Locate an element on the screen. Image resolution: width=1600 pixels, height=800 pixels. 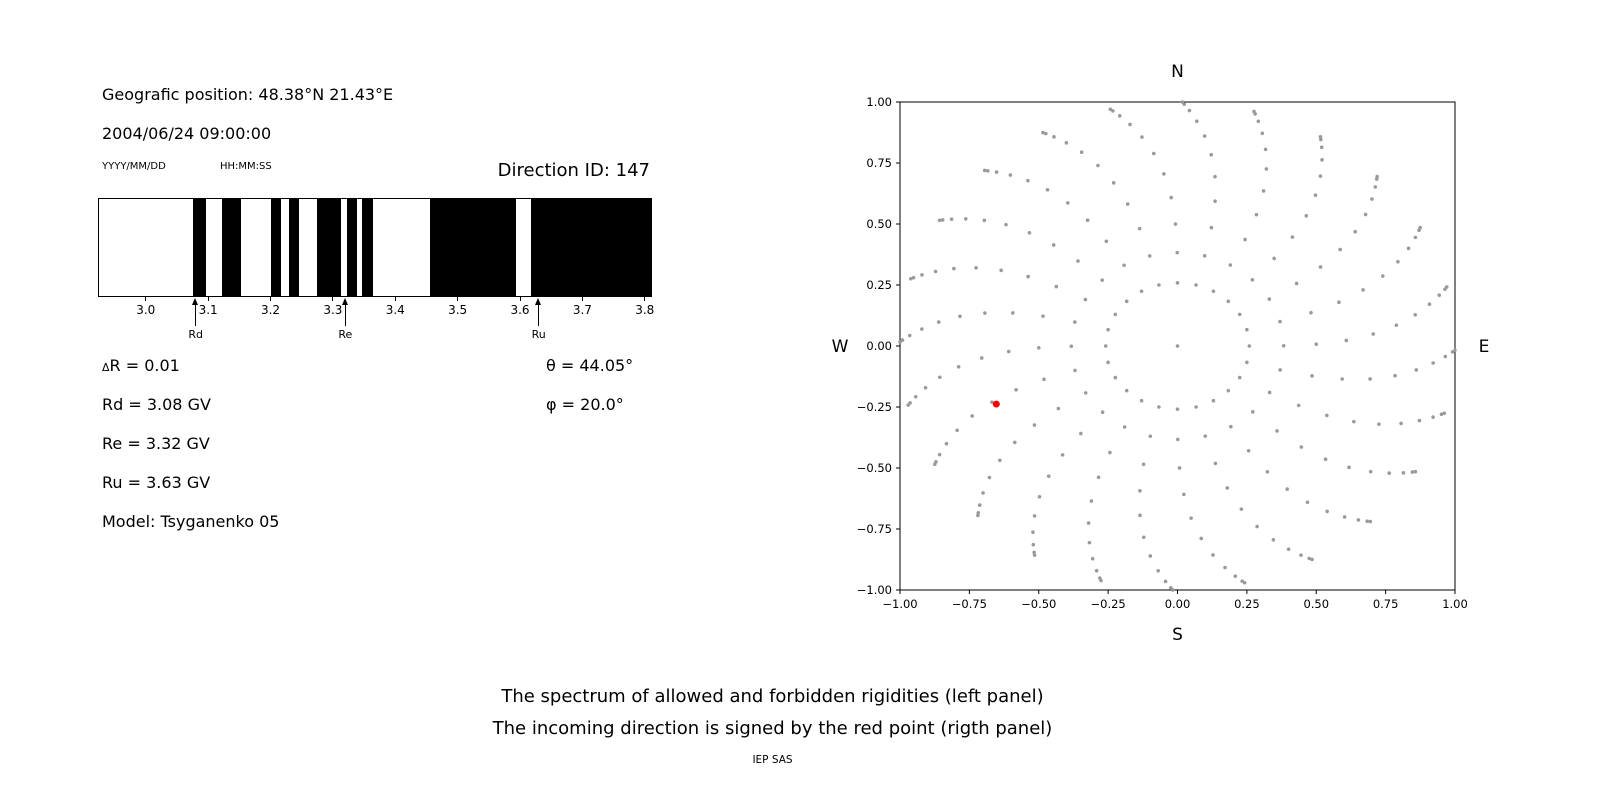
theta-label: θ = 44.05° is located at coordinates (590, 365).